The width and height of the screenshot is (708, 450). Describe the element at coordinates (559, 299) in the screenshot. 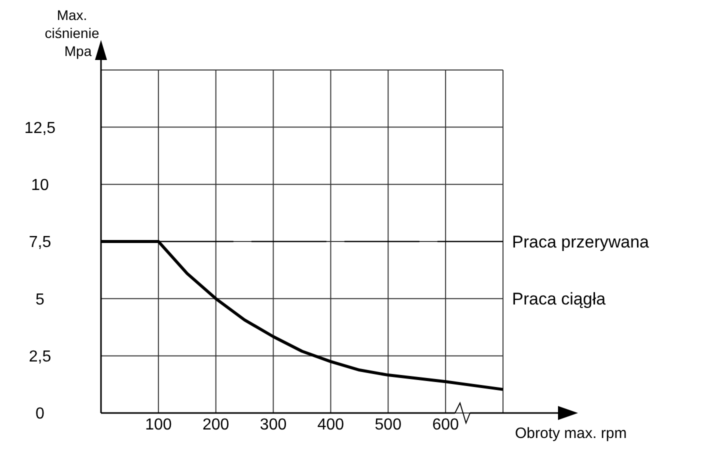

I see `text: Praca ciągła` at that location.